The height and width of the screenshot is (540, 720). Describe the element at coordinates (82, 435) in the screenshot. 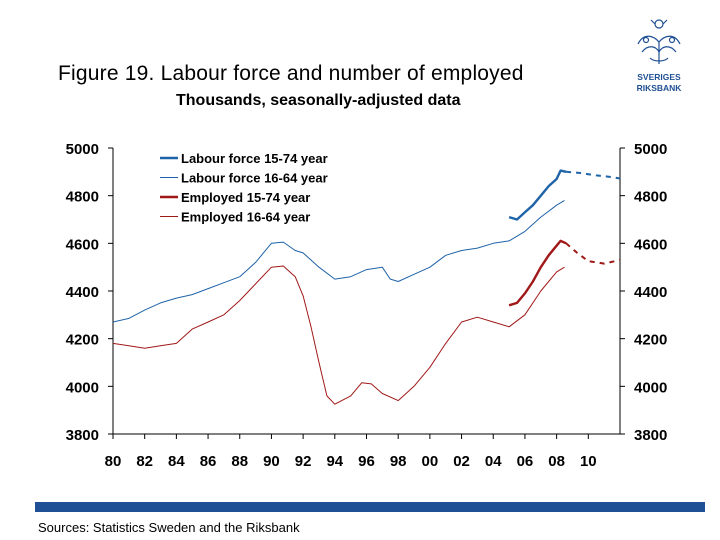

I see `y-tick-label-left: 3800` at that location.